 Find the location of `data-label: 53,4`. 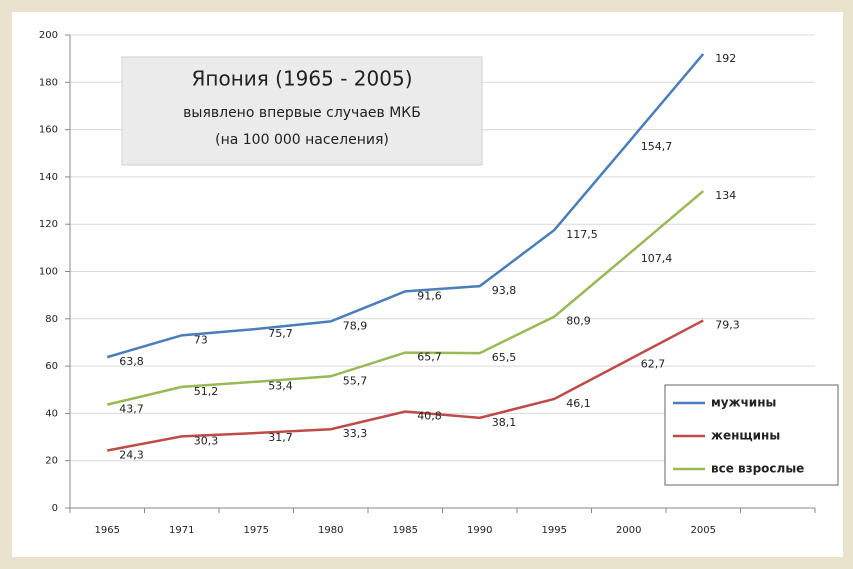

data-label: 53,4 is located at coordinates (280, 386).